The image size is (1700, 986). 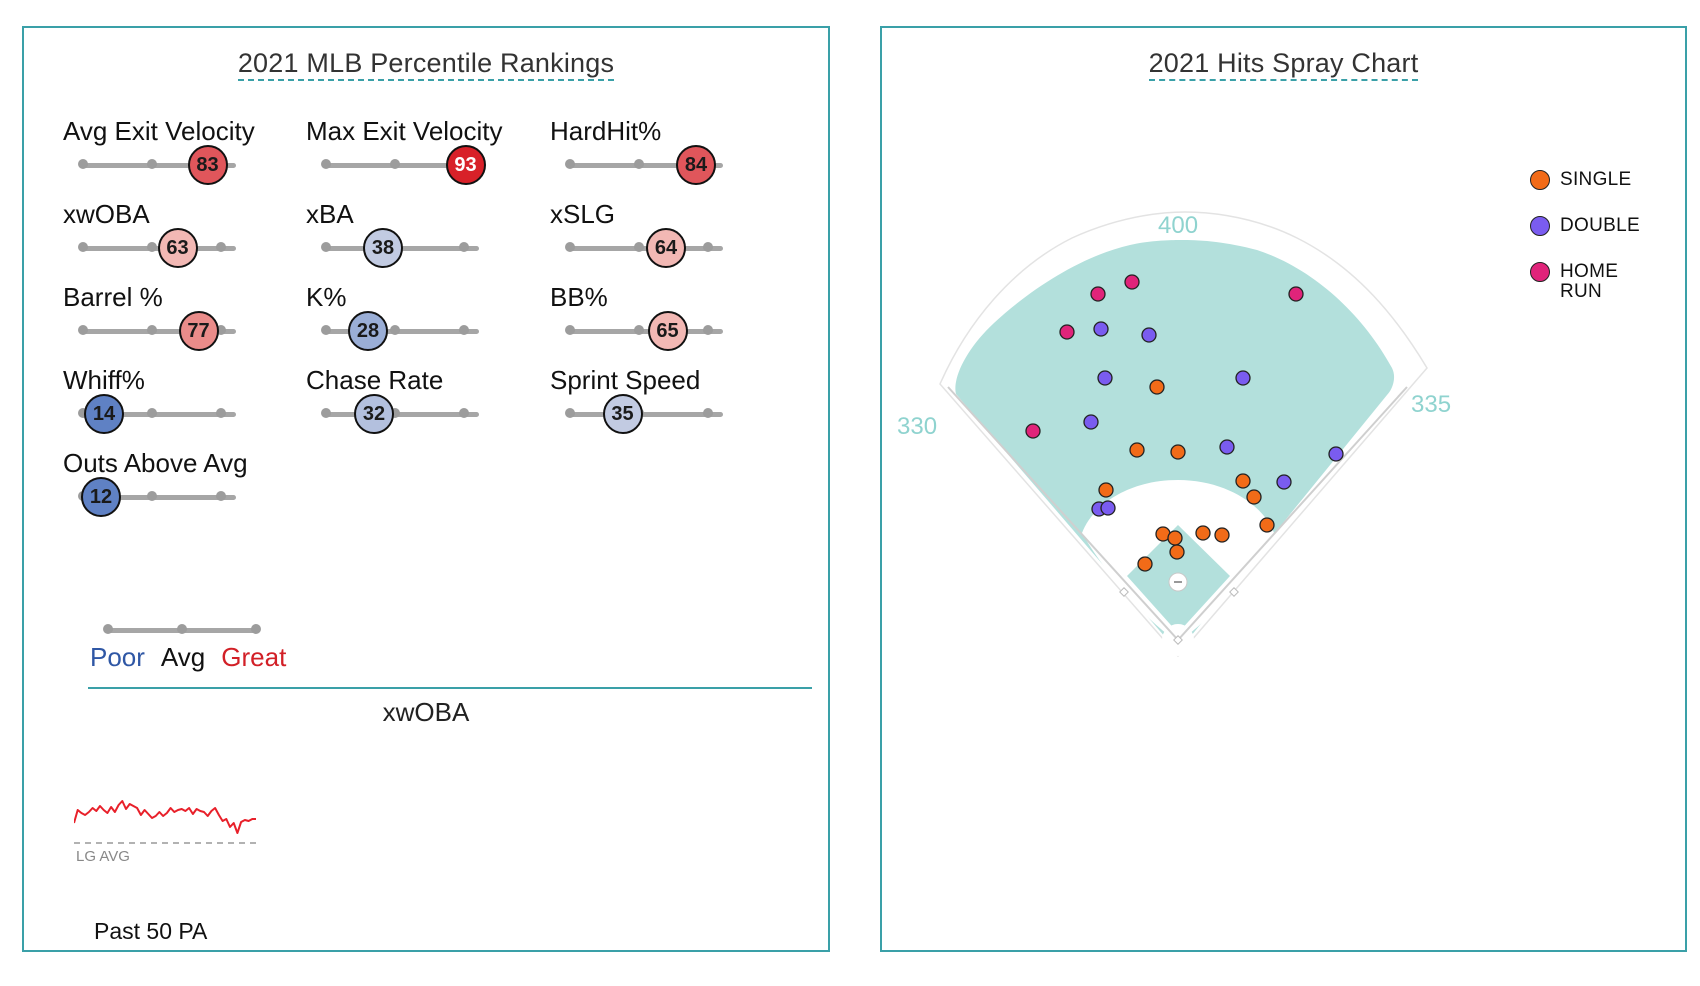 What do you see at coordinates (1234, 592) in the screenshot?
I see `first-base` at bounding box center [1234, 592].